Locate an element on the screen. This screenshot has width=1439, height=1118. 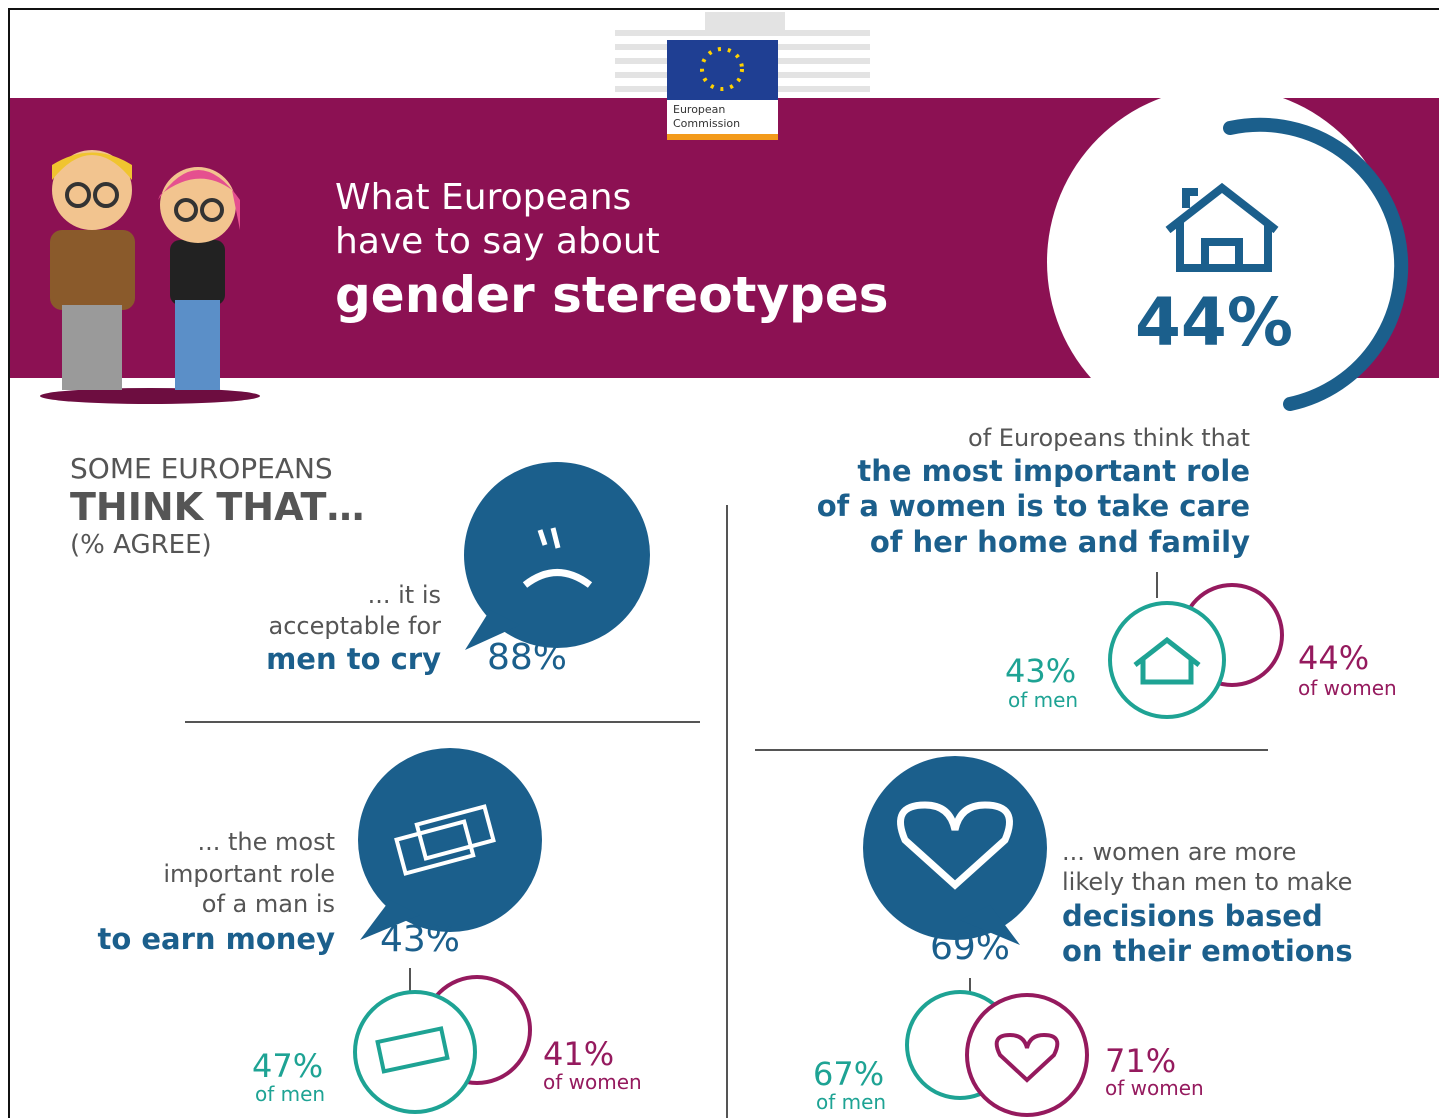
women-value: 71% is located at coordinates (1141, 1061).